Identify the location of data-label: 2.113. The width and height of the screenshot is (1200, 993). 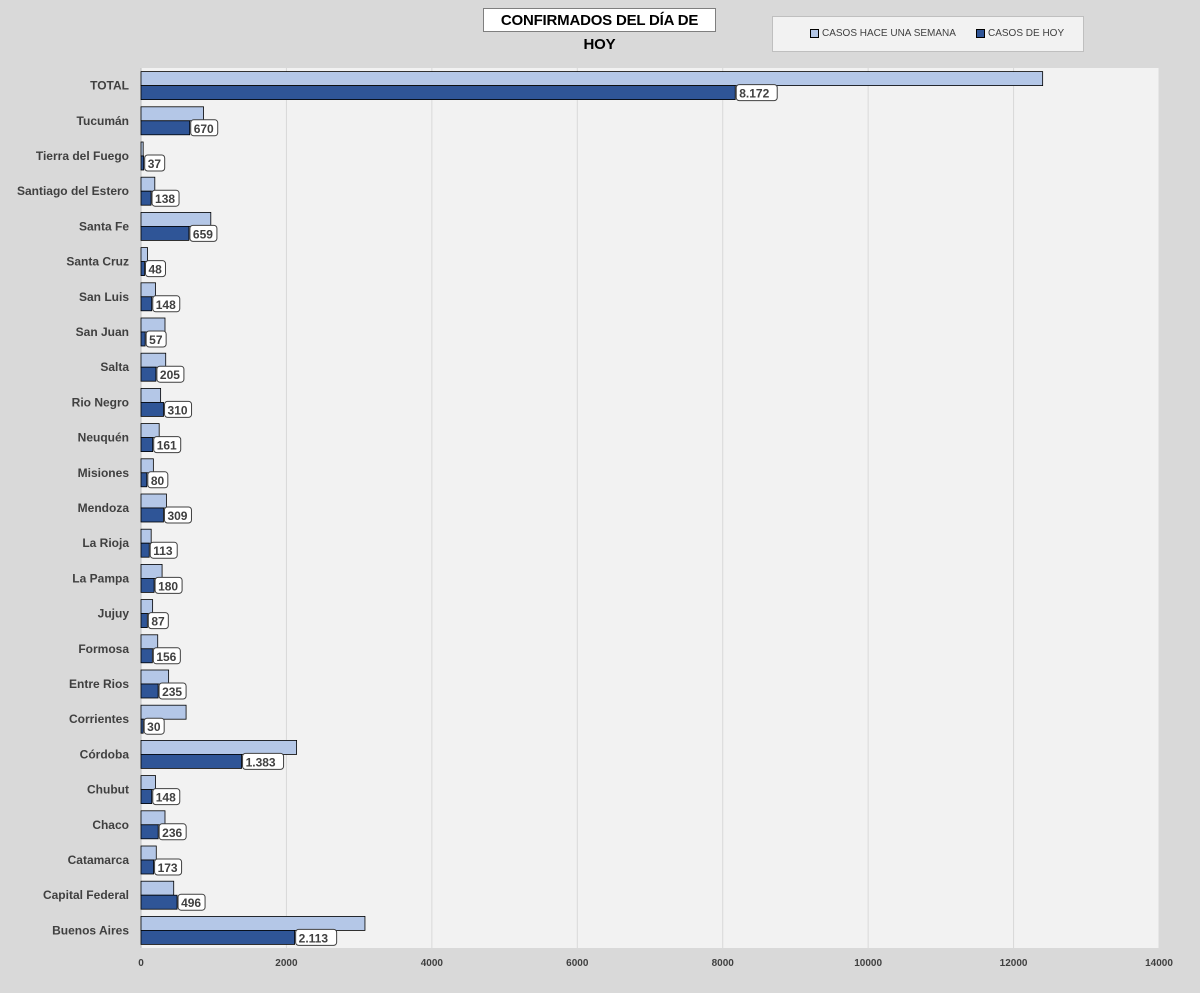
(314, 938).